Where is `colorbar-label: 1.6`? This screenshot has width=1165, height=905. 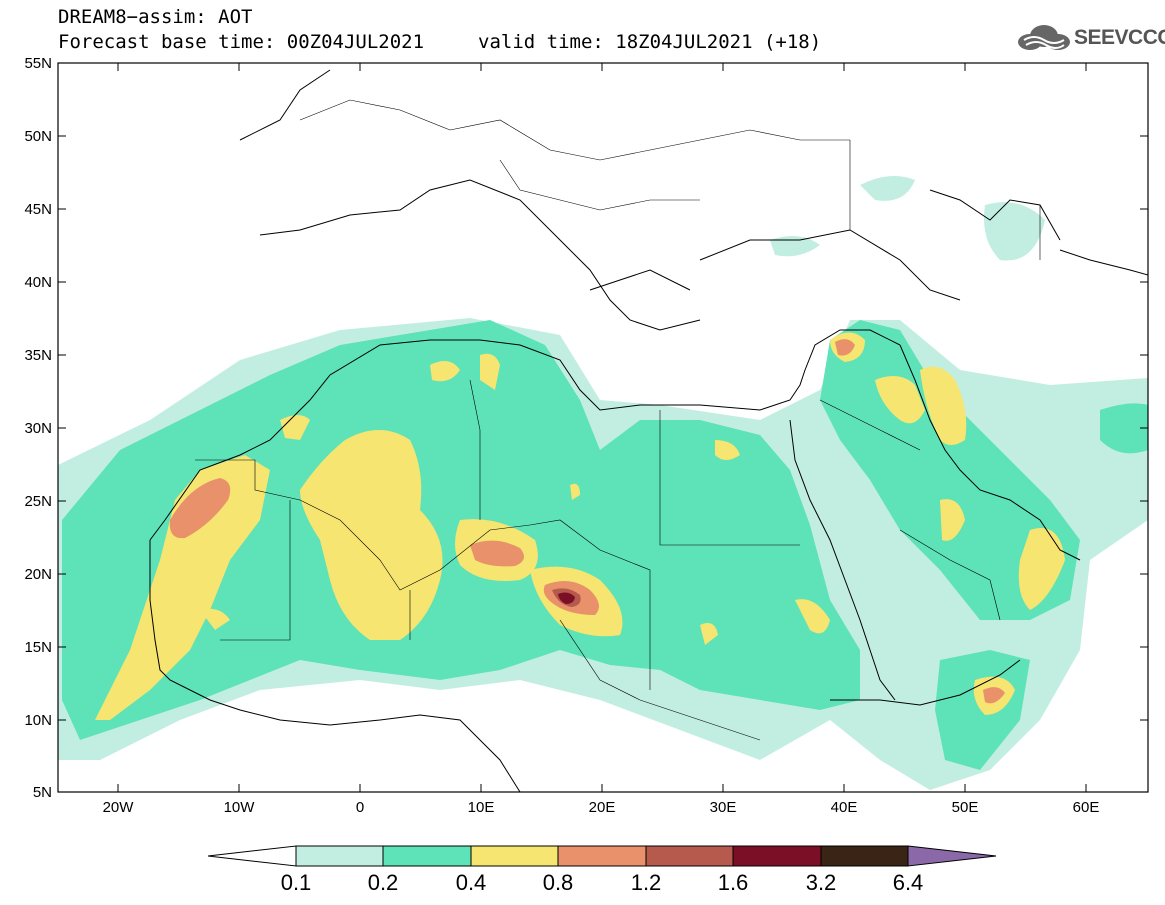 colorbar-label: 1.6 is located at coordinates (733, 882).